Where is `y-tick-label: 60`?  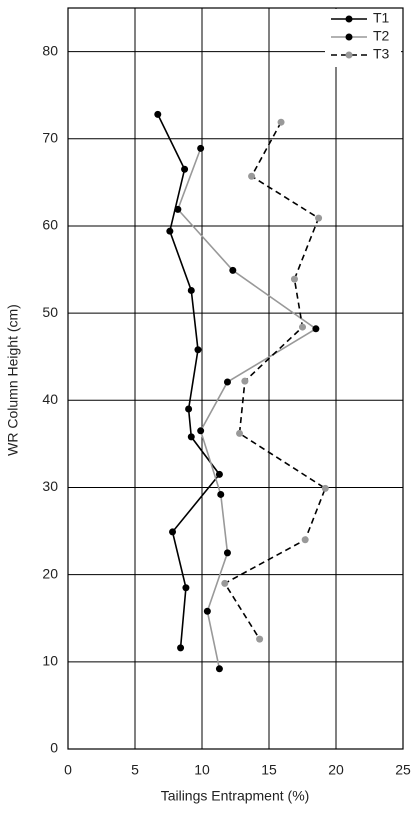 y-tick-label: 60 is located at coordinates (50, 225).